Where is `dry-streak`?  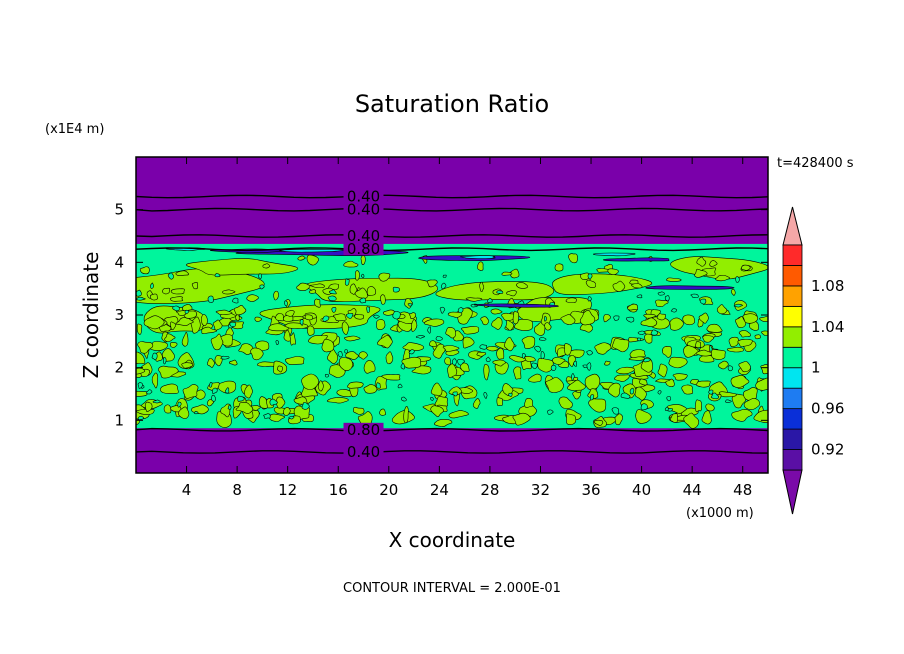
dry-streak is located at coordinates (516, 305).